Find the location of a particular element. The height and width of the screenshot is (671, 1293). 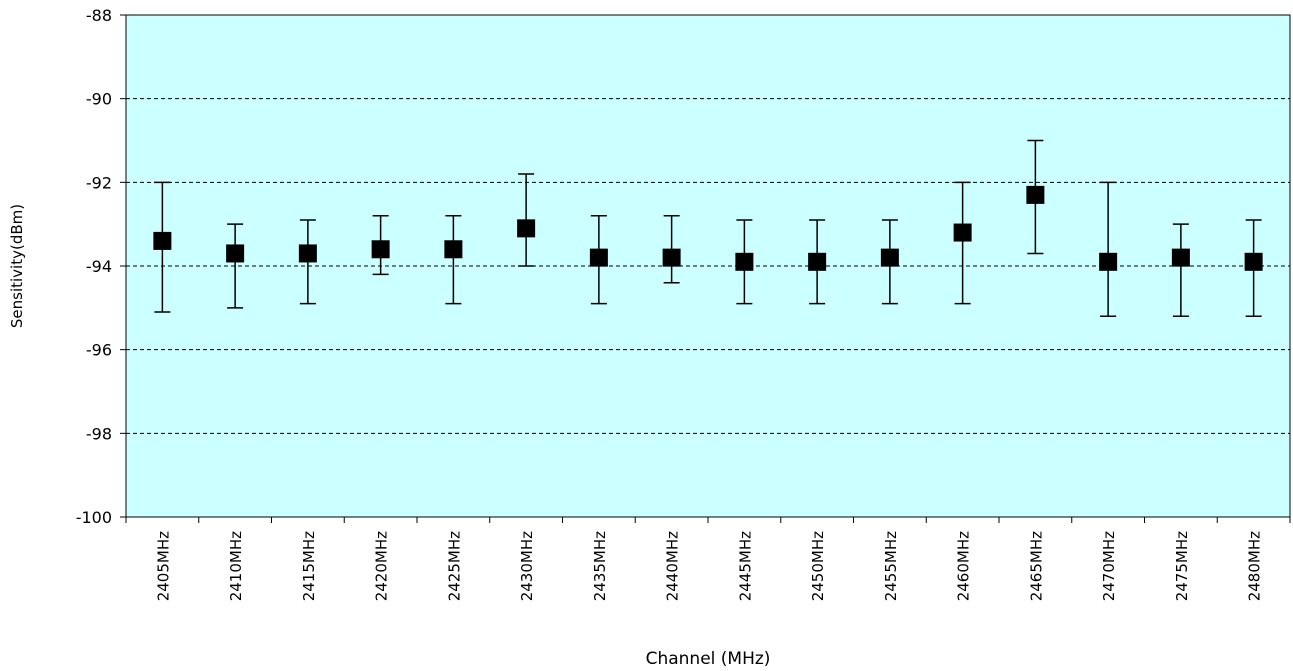

y-tick-label: -98 is located at coordinates (99, 433).